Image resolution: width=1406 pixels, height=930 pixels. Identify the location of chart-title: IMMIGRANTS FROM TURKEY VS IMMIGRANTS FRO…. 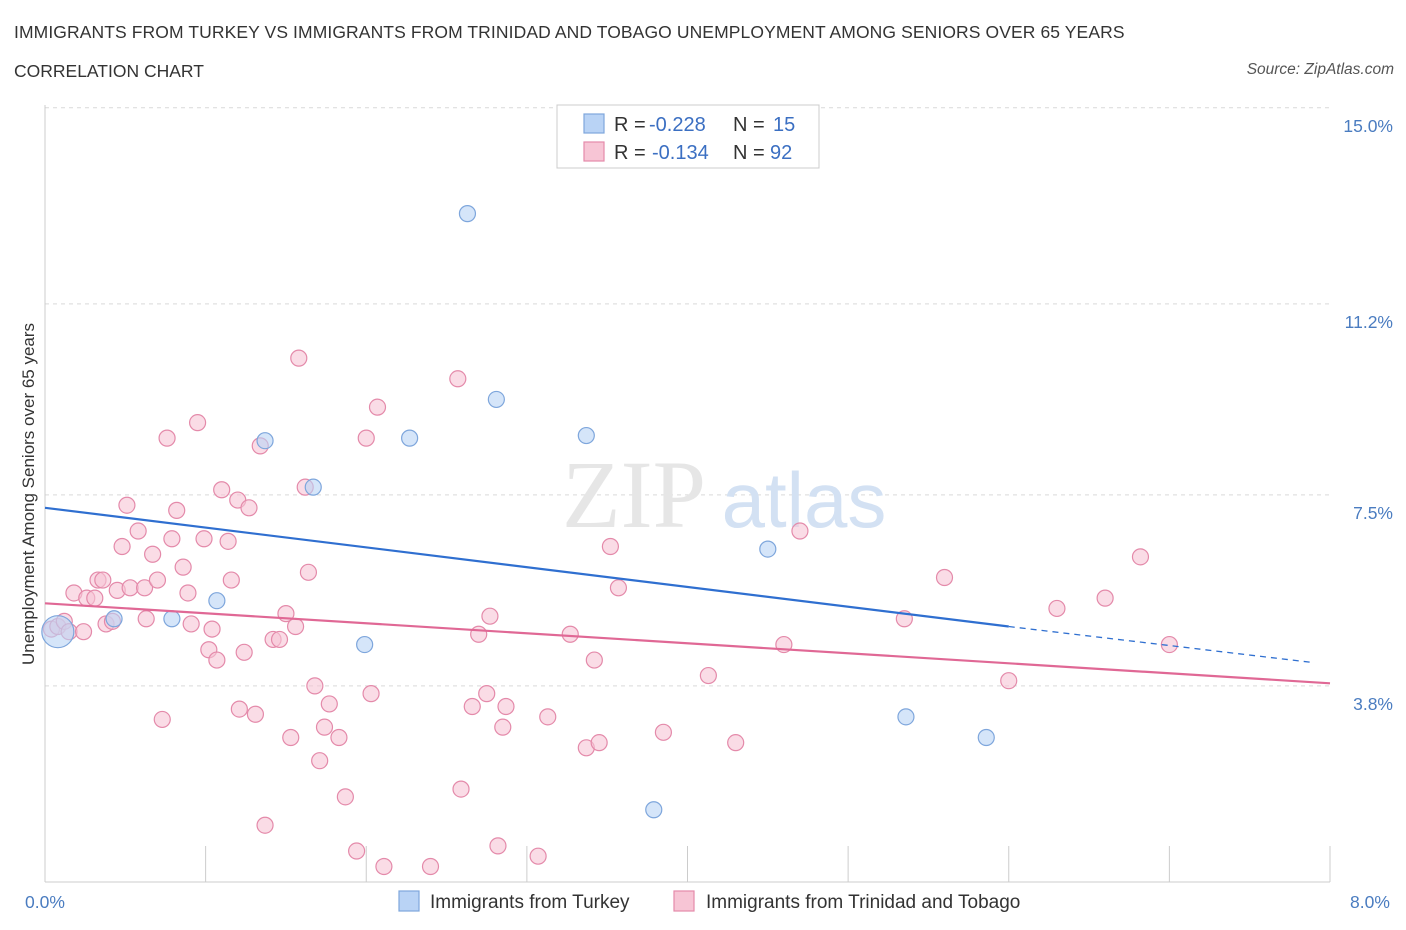
(569, 32).